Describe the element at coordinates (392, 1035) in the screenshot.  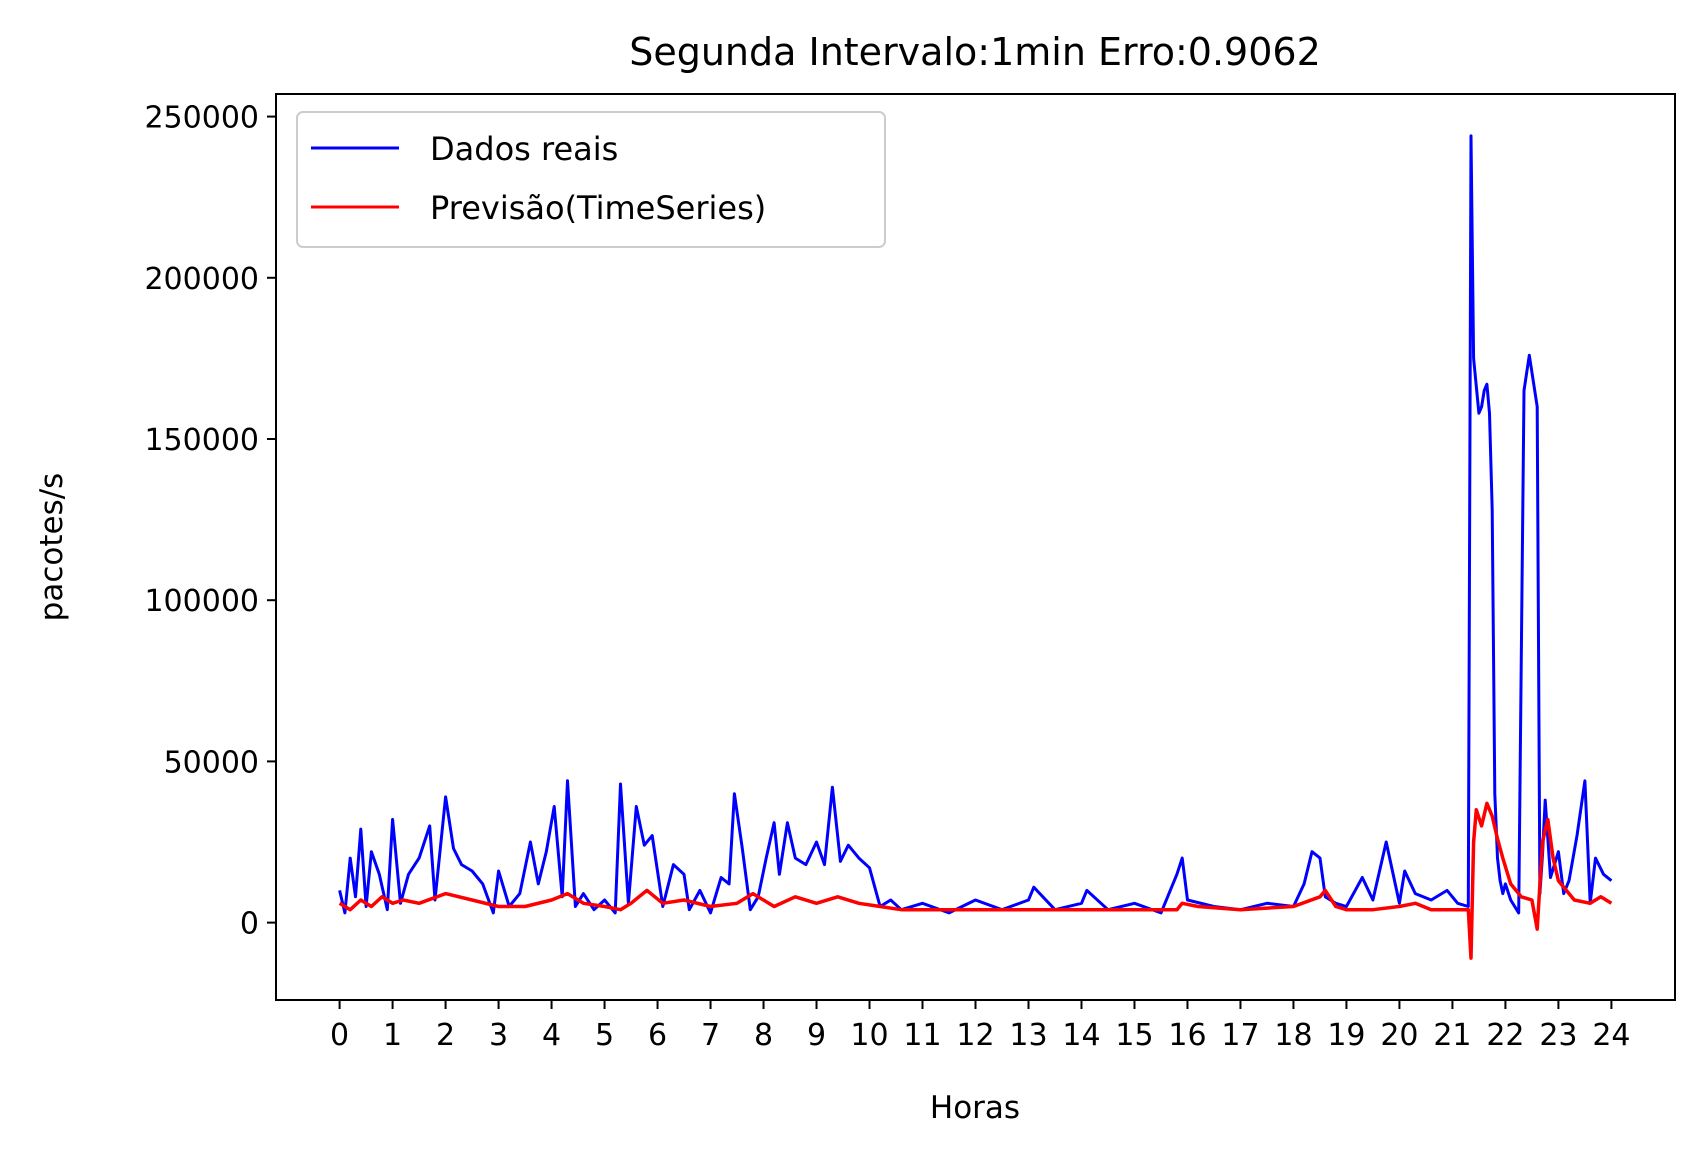
I see `x-tick-label: 1` at that location.